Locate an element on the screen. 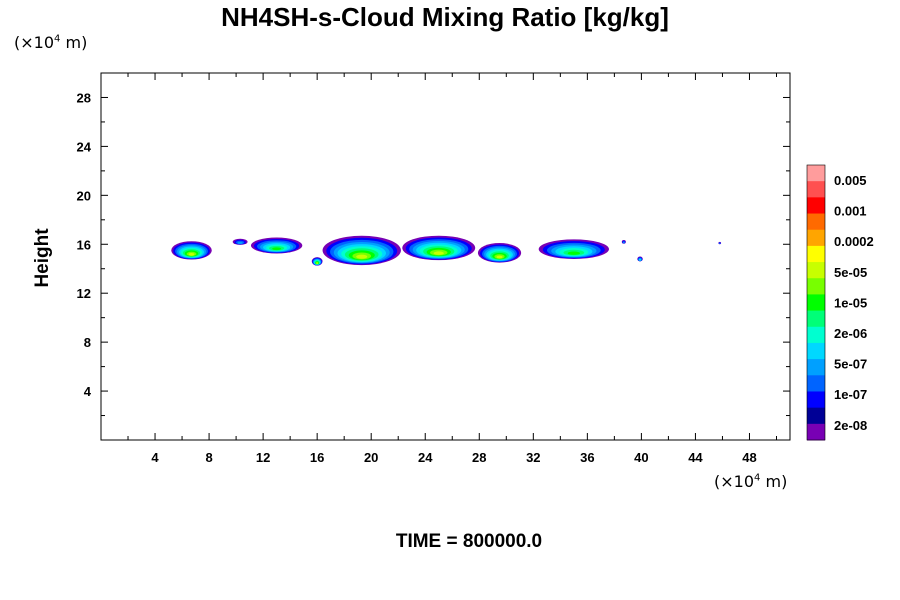 This screenshot has height=600, width=900. colorbar-label: 5e-05 is located at coordinates (850, 272).